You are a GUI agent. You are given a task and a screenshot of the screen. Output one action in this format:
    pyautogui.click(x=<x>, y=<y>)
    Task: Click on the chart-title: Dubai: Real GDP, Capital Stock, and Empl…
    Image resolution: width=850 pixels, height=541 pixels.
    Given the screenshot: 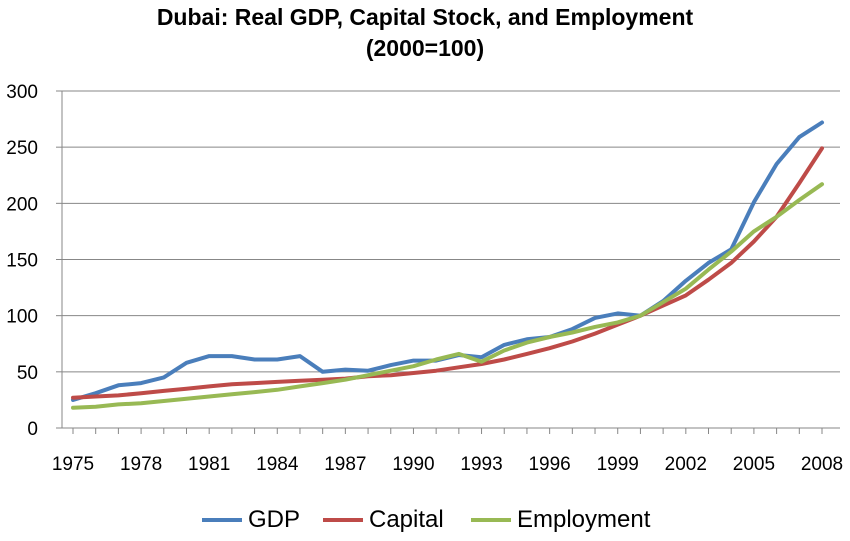 What is the action you would take?
    pyautogui.click(x=425, y=17)
    